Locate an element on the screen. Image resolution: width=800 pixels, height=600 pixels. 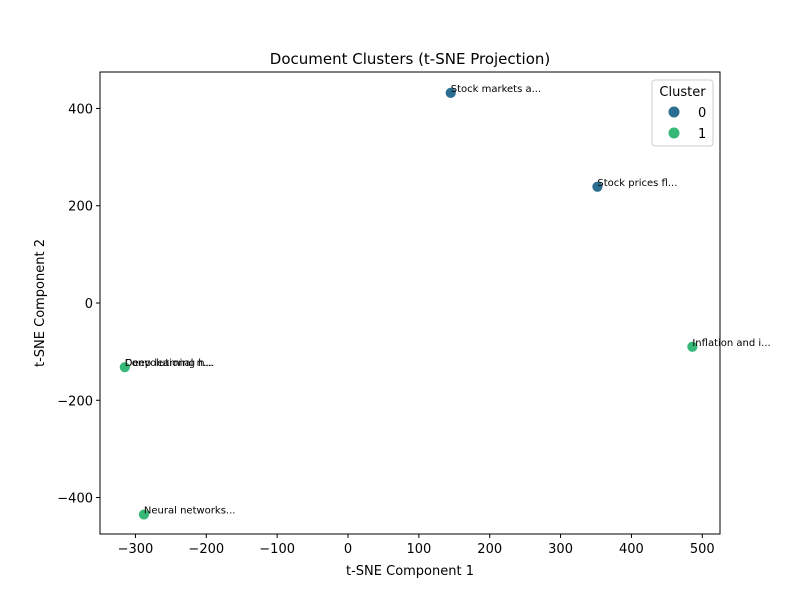
x-tick-label: 400 is located at coordinates (631, 549).